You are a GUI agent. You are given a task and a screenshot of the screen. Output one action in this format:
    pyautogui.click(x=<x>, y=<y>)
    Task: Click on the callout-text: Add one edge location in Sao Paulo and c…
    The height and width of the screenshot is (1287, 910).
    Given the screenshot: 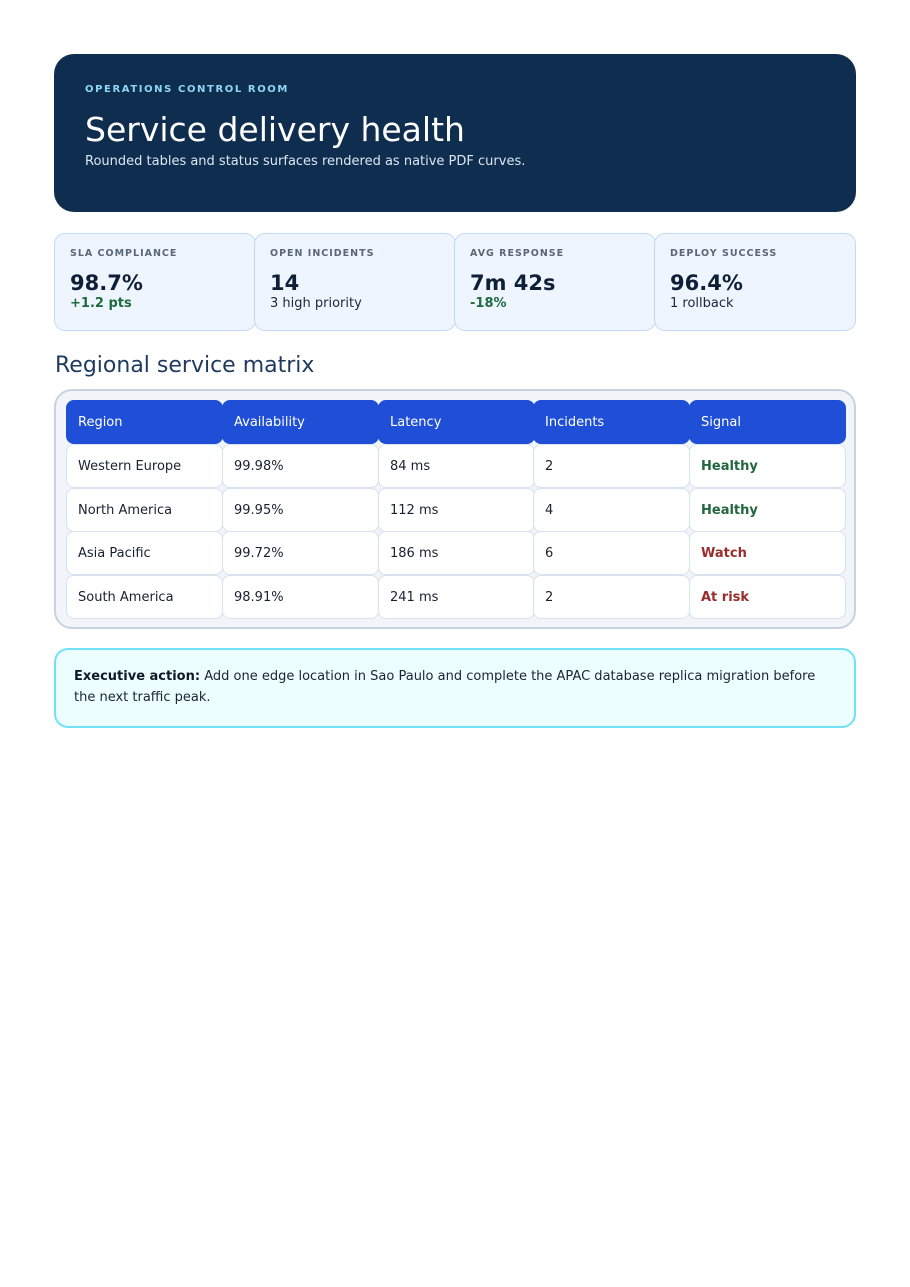 What is the action you would take?
    pyautogui.click(x=445, y=687)
    